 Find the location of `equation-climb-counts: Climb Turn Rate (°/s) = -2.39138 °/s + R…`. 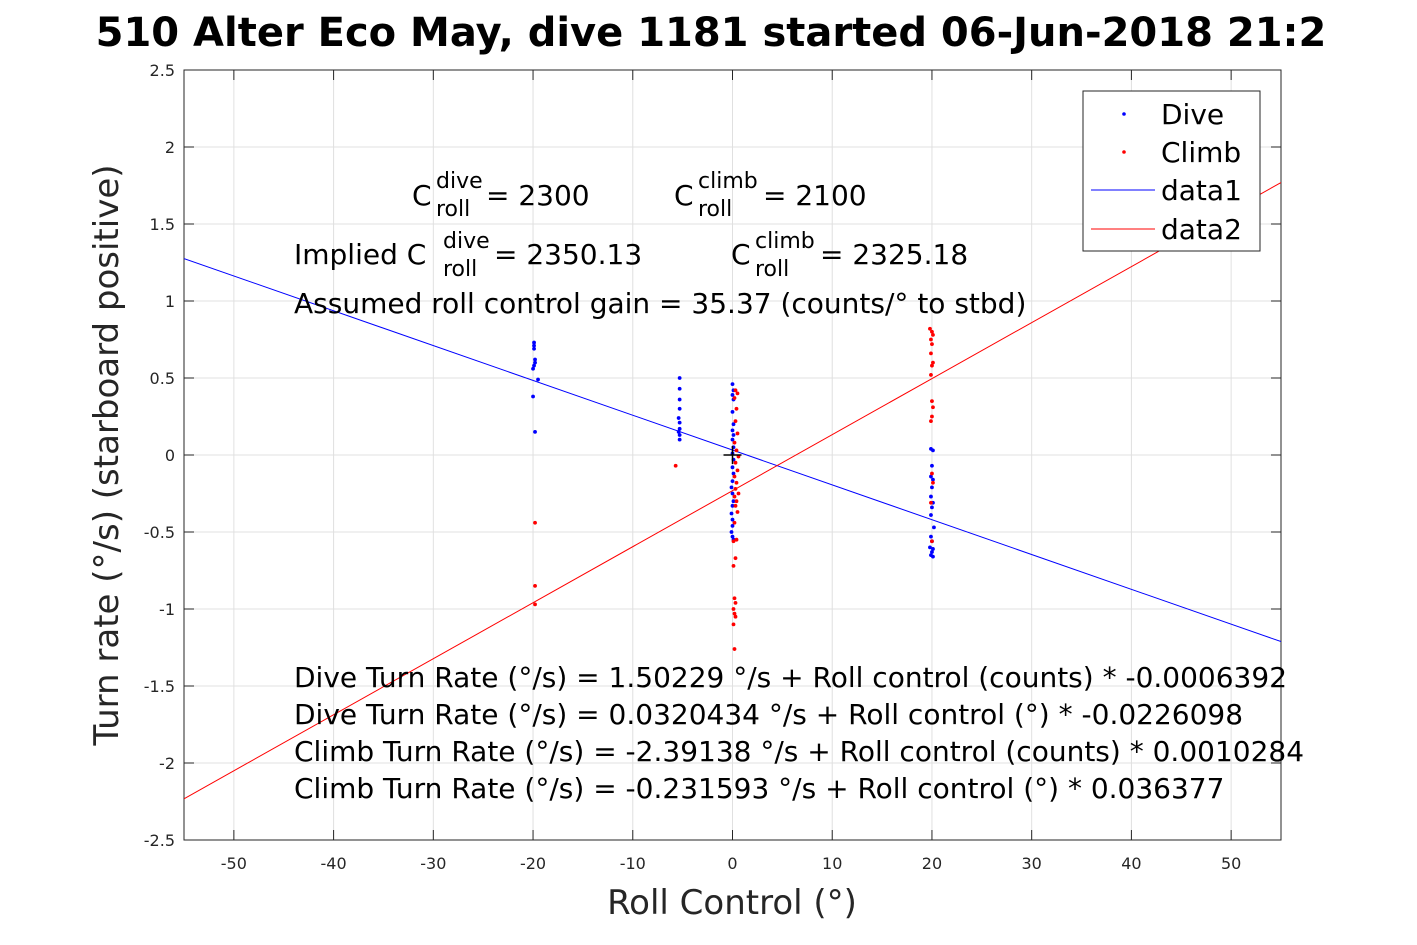

equation-climb-counts: Climb Turn Rate (°/s) = -2.39138 °/s + R… is located at coordinates (799, 751).